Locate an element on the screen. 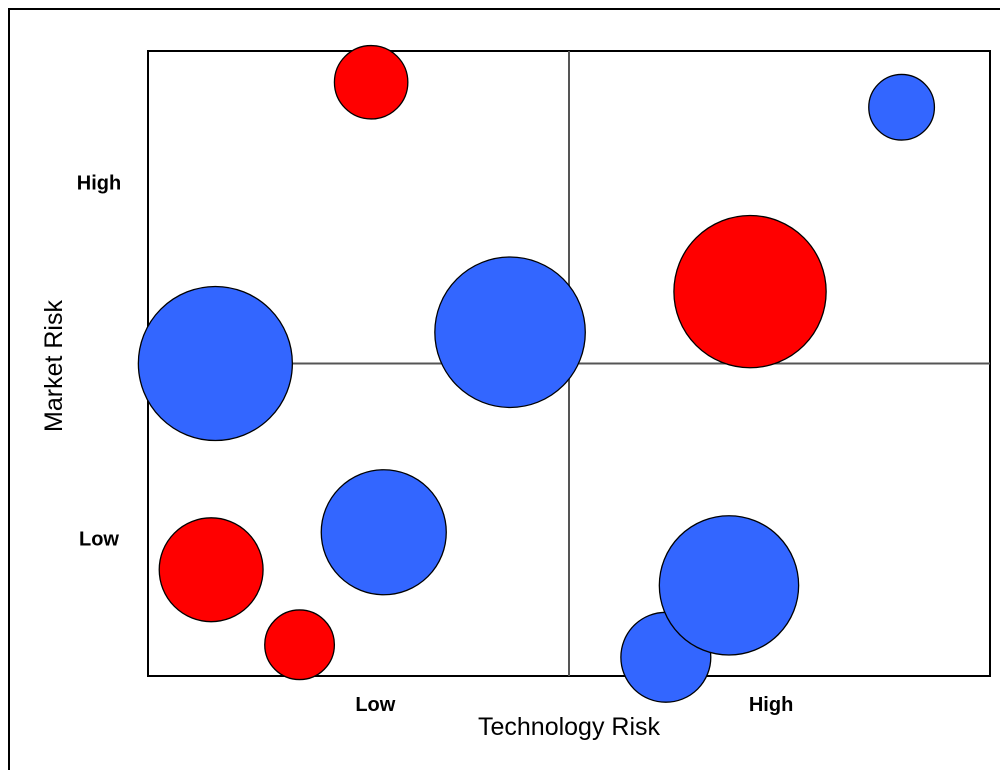  x-axis-title: Technology Risk is located at coordinates (569, 727).